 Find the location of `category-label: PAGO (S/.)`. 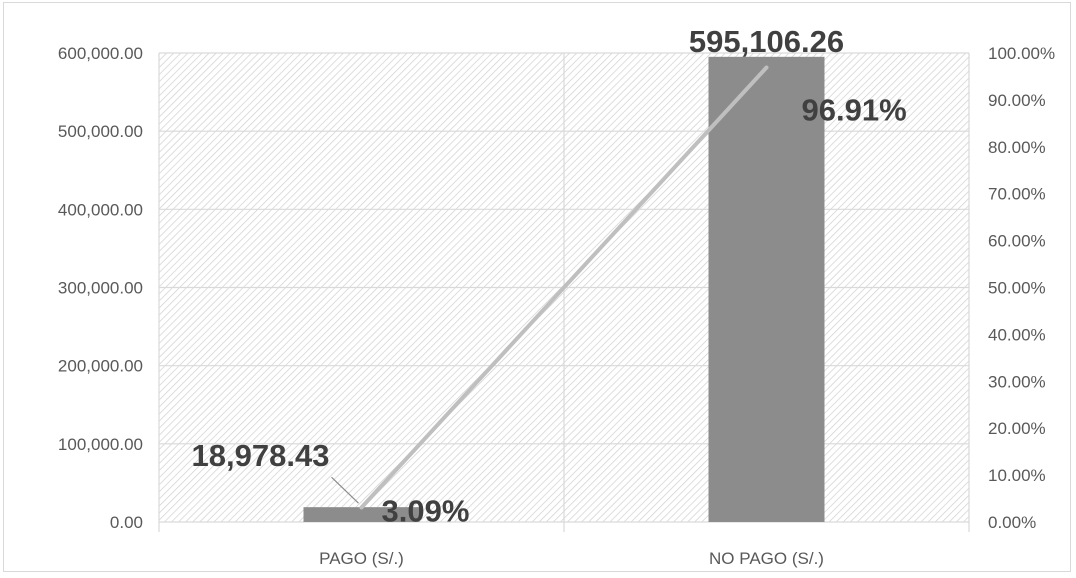

category-label: PAGO (S/.) is located at coordinates (361, 558).